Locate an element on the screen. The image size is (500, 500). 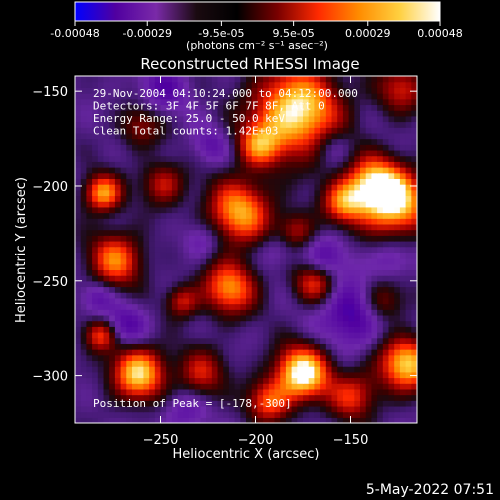
chart-title: Reconstructed RHESSI Image is located at coordinates (249, 64).